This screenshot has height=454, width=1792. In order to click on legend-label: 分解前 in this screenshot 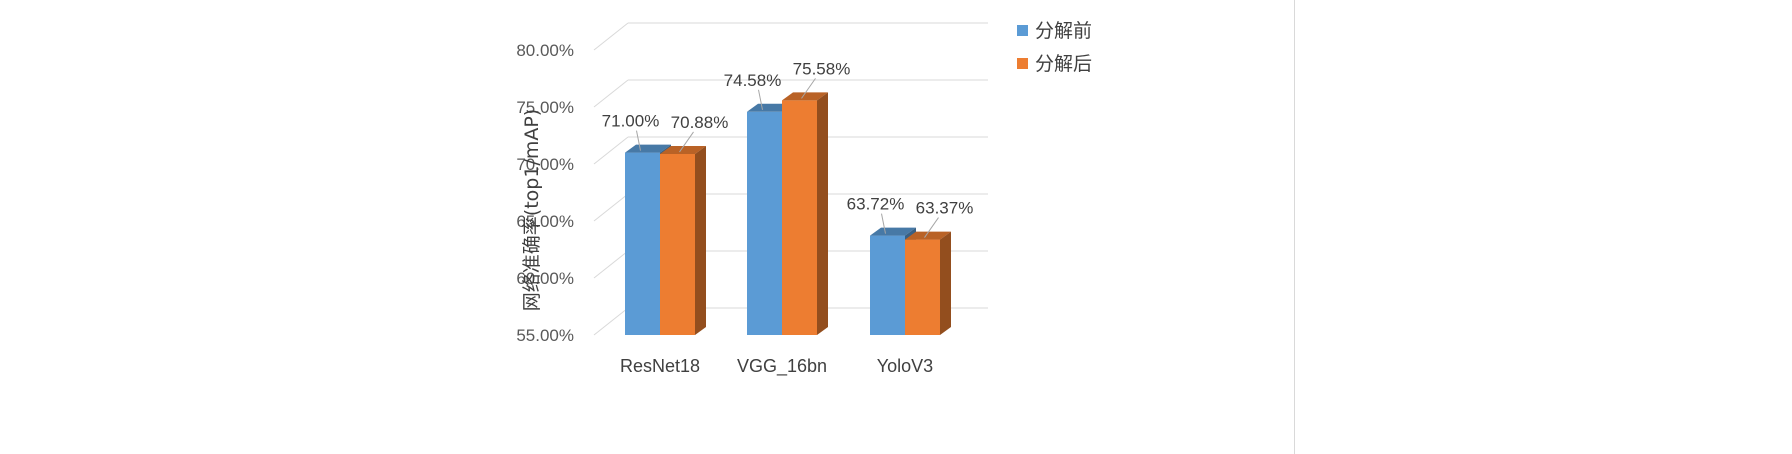, I will do `click(1063, 31)`.